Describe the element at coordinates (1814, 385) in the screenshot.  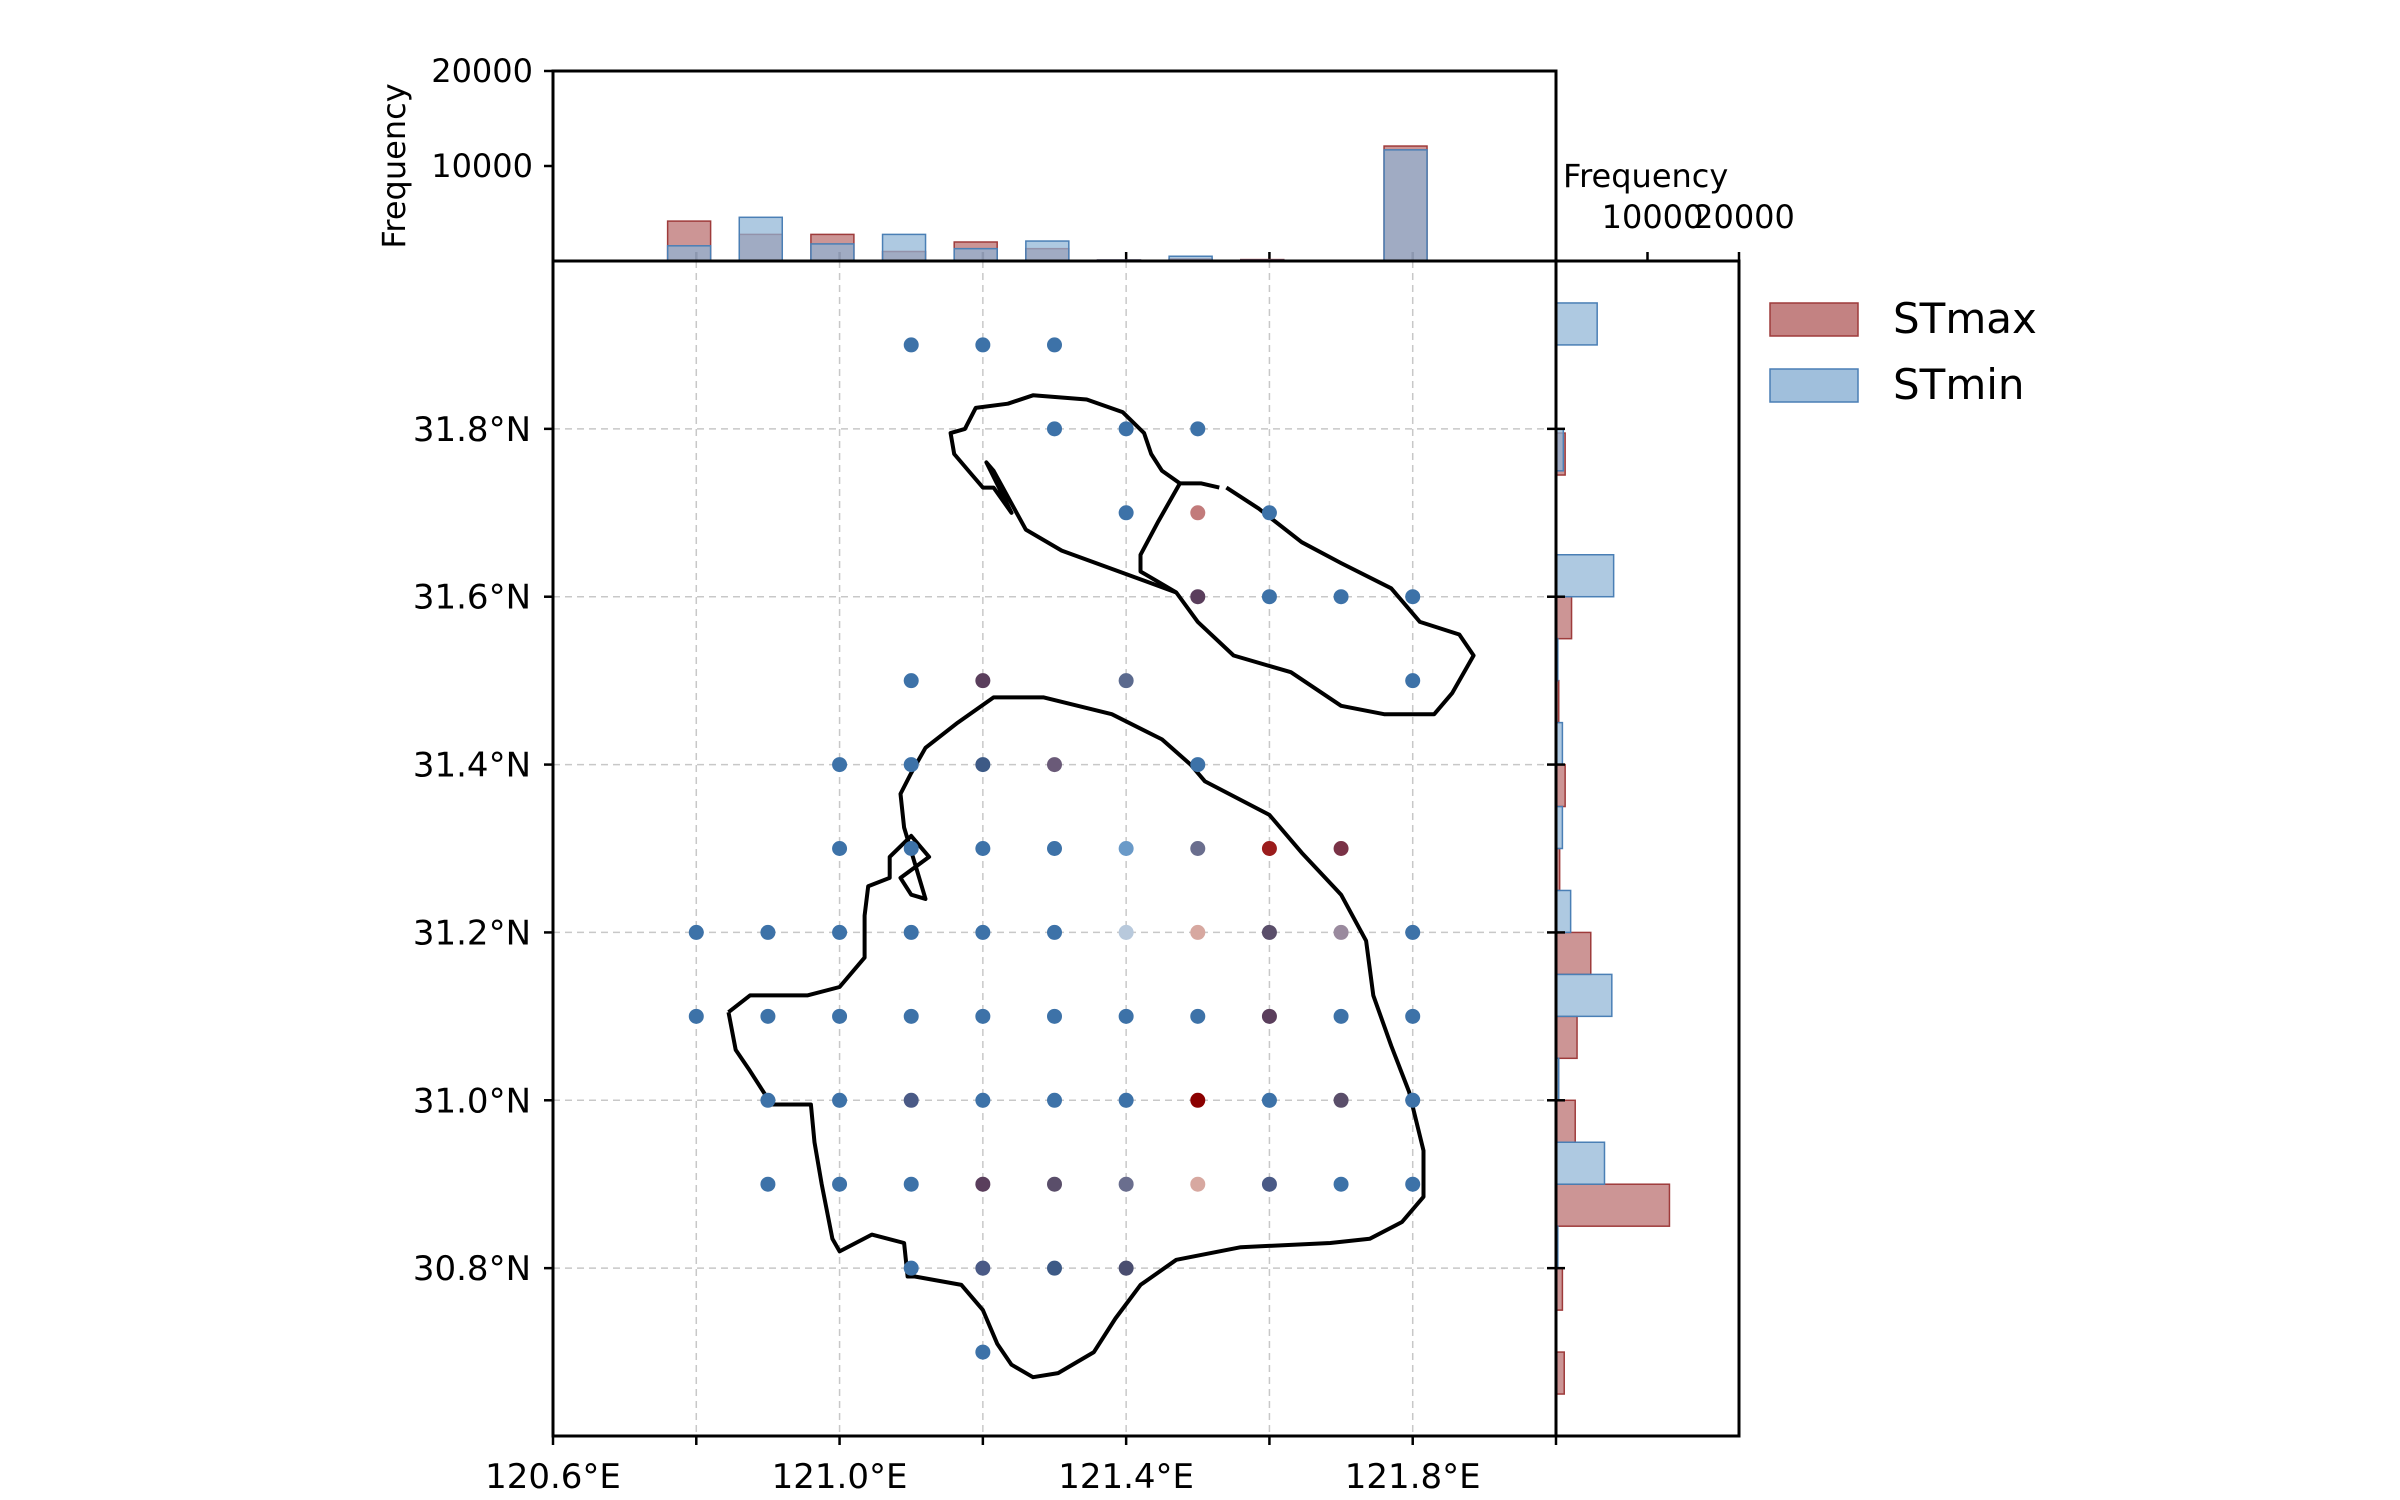
I see `legend-swatch-stmin` at that location.